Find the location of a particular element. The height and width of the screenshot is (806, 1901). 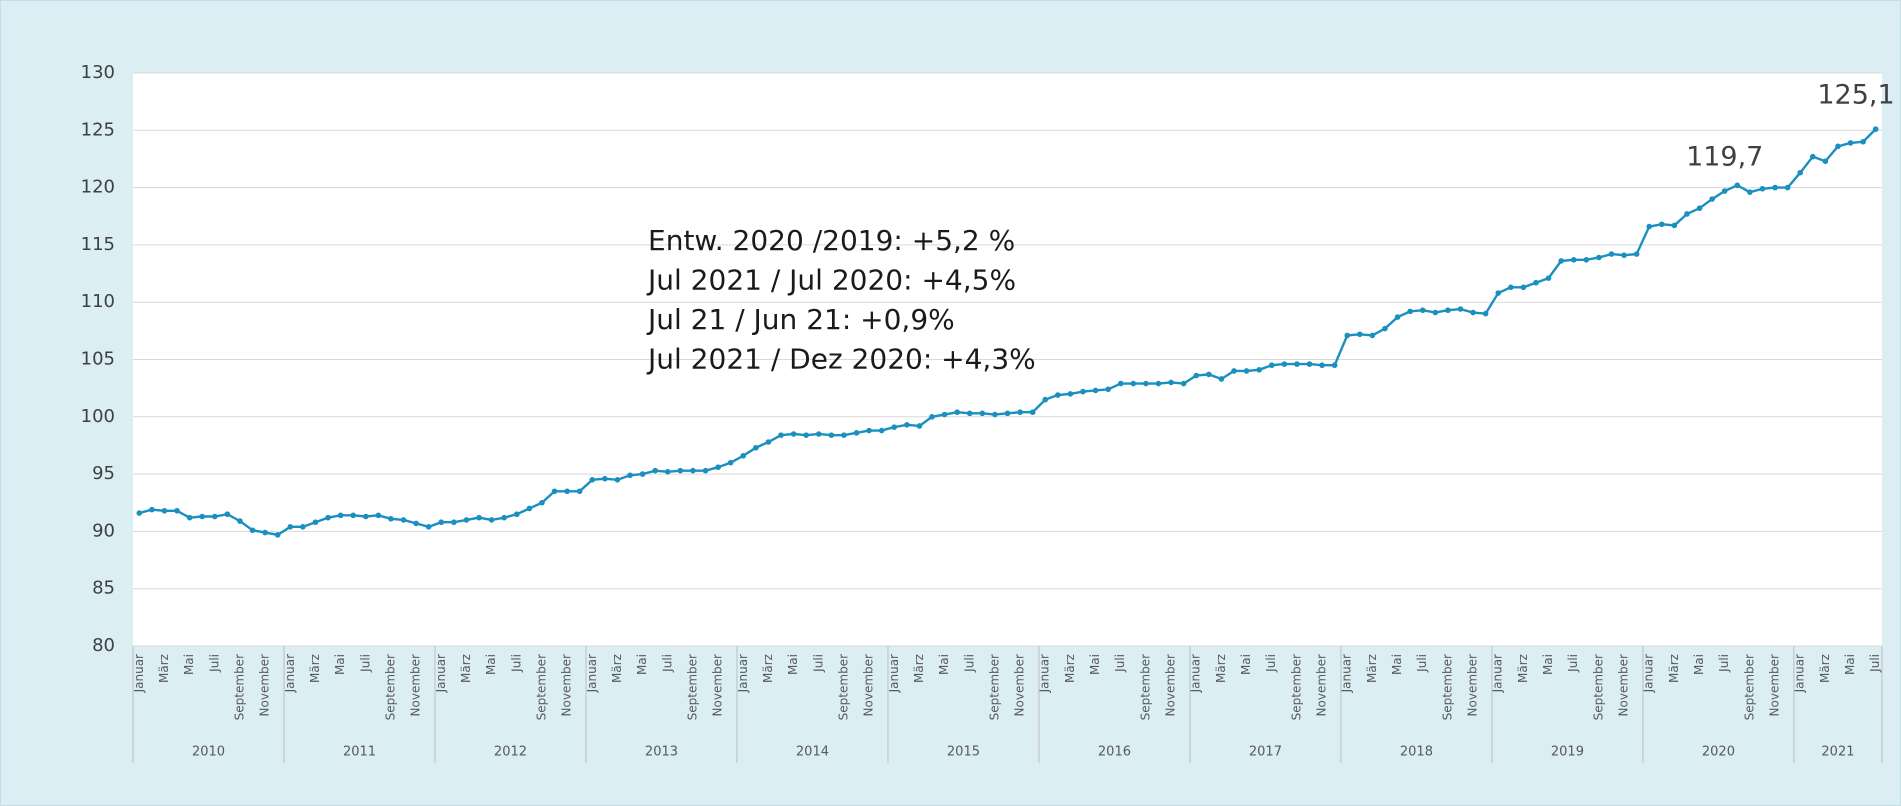

year-label: 2020 is located at coordinates (1718, 752).